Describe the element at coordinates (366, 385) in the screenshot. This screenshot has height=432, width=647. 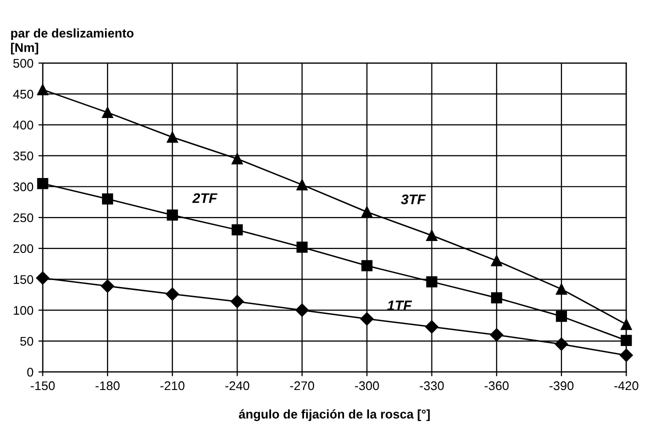
I see `x-tick-label: -300` at that location.